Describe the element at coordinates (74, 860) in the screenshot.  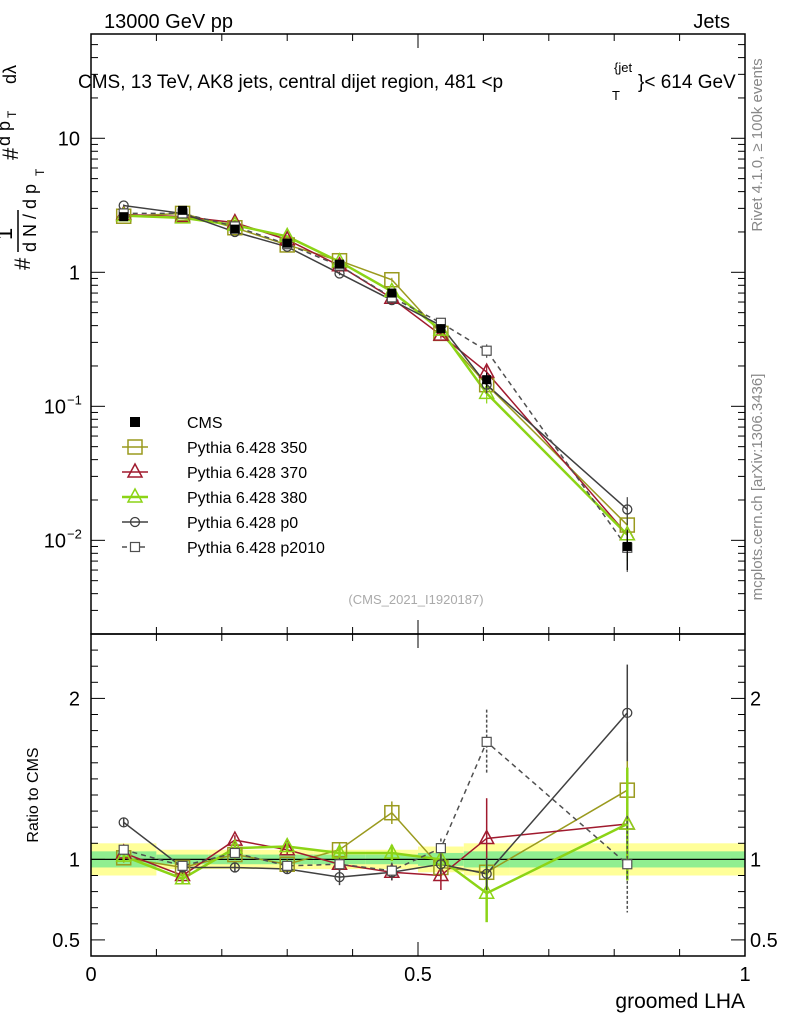
I see `ratio-y-tick-label: 1` at that location.